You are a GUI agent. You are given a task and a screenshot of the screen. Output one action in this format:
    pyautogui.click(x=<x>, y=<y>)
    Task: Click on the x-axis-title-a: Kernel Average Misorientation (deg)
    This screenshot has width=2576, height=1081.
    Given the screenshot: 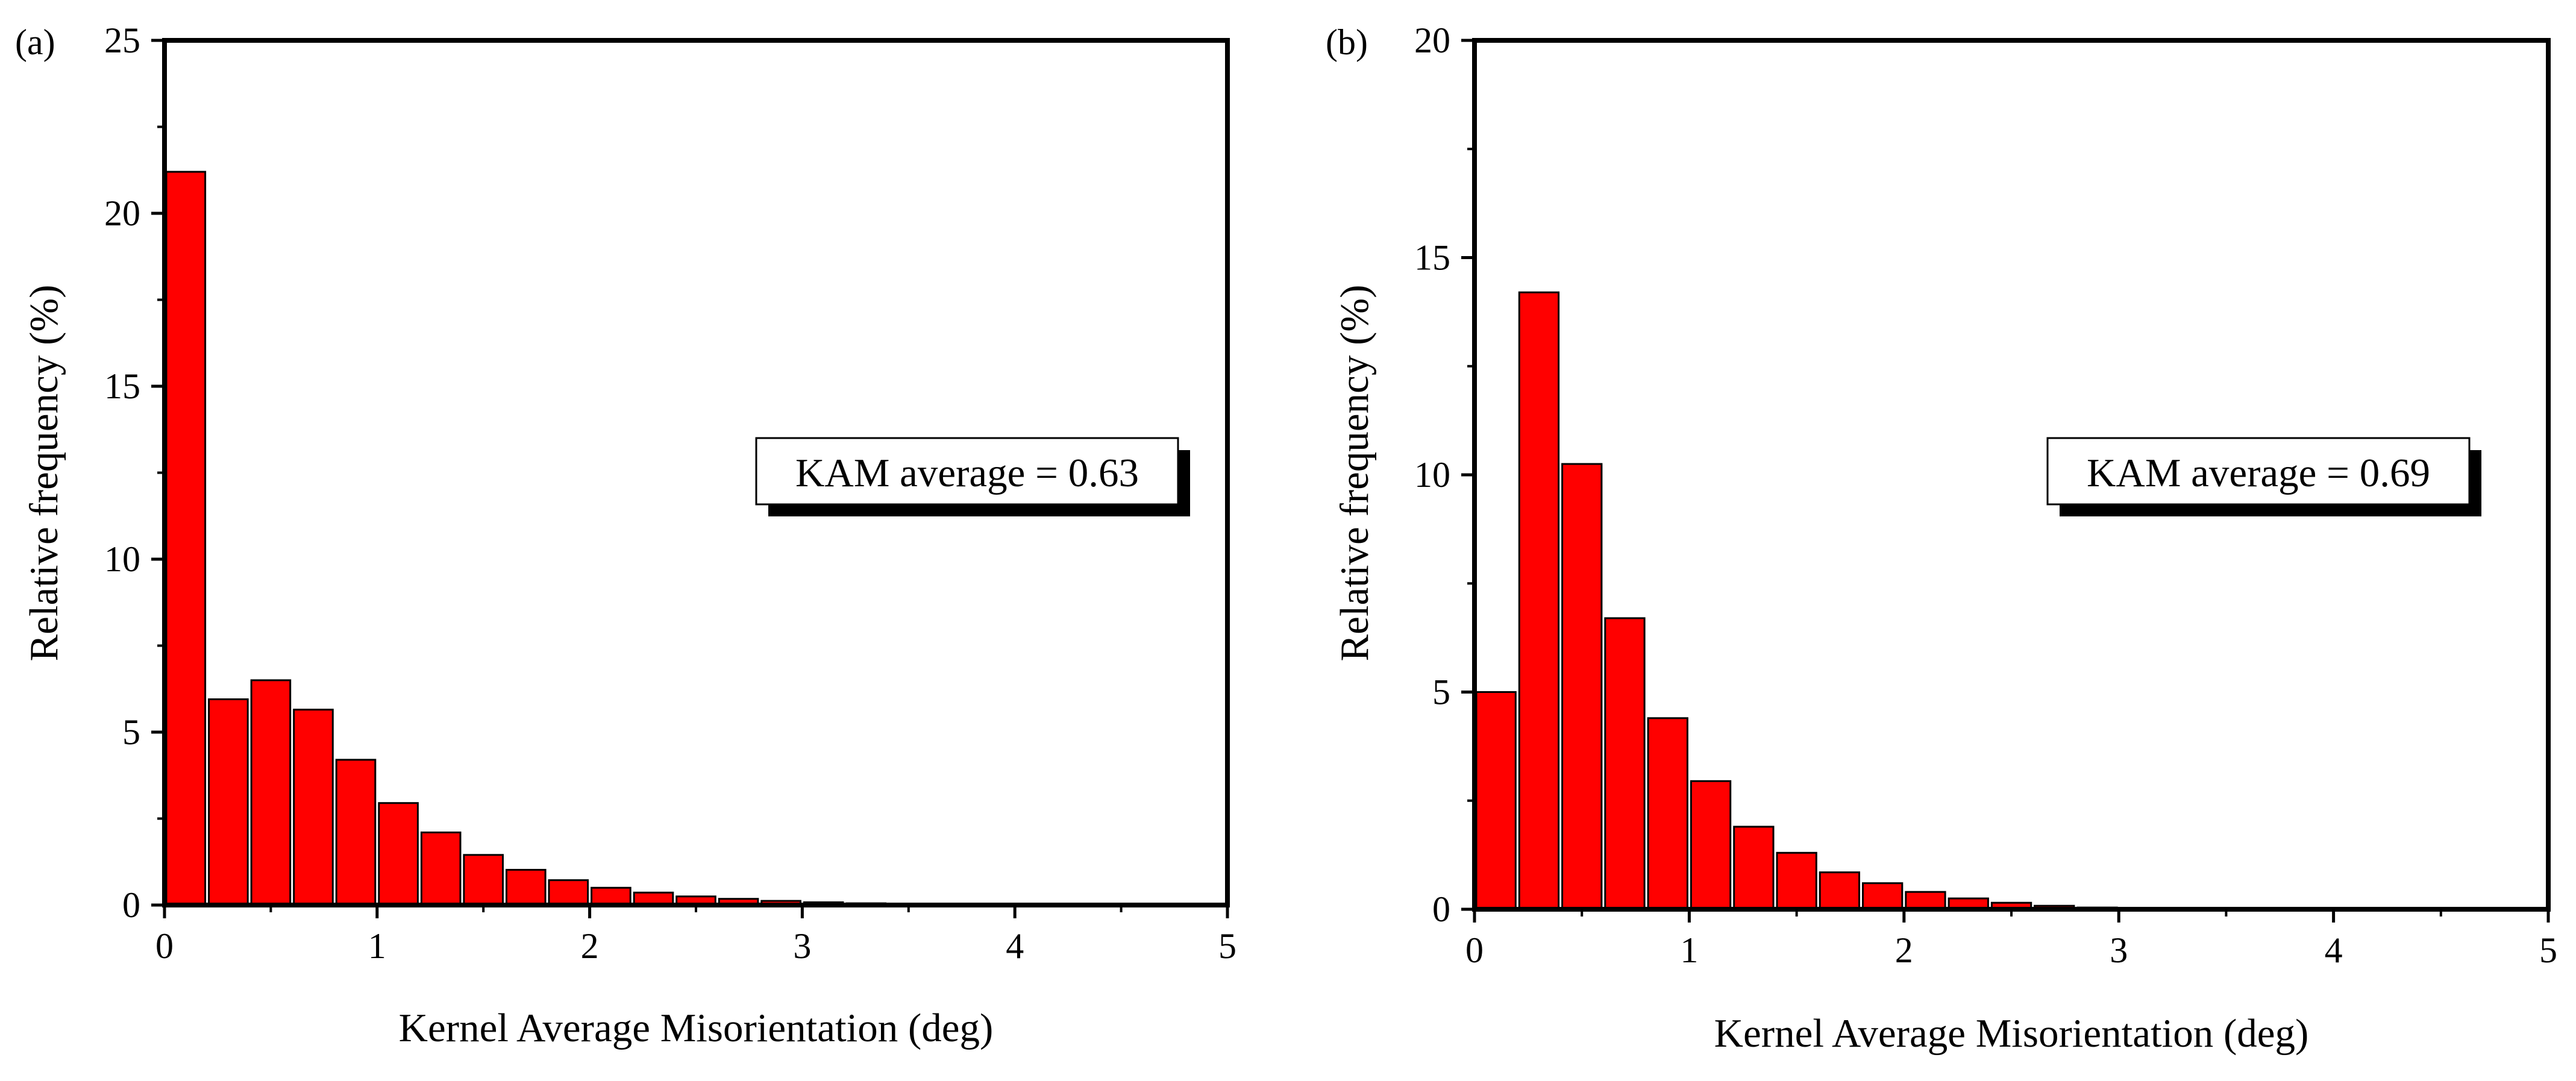 What is the action you would take?
    pyautogui.click(x=696, y=1028)
    